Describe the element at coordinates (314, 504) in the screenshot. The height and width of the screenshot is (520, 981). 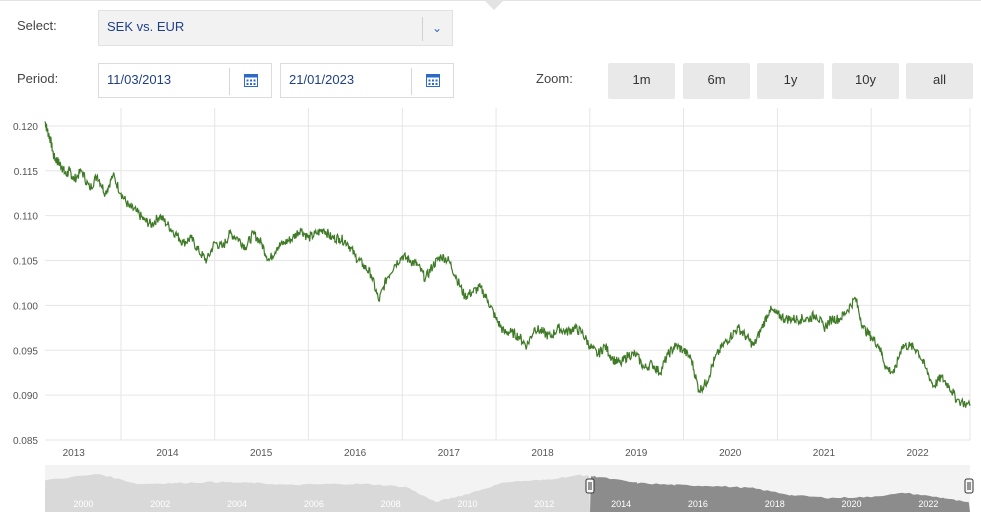
I see `navigator-tick-label: 2006` at that location.